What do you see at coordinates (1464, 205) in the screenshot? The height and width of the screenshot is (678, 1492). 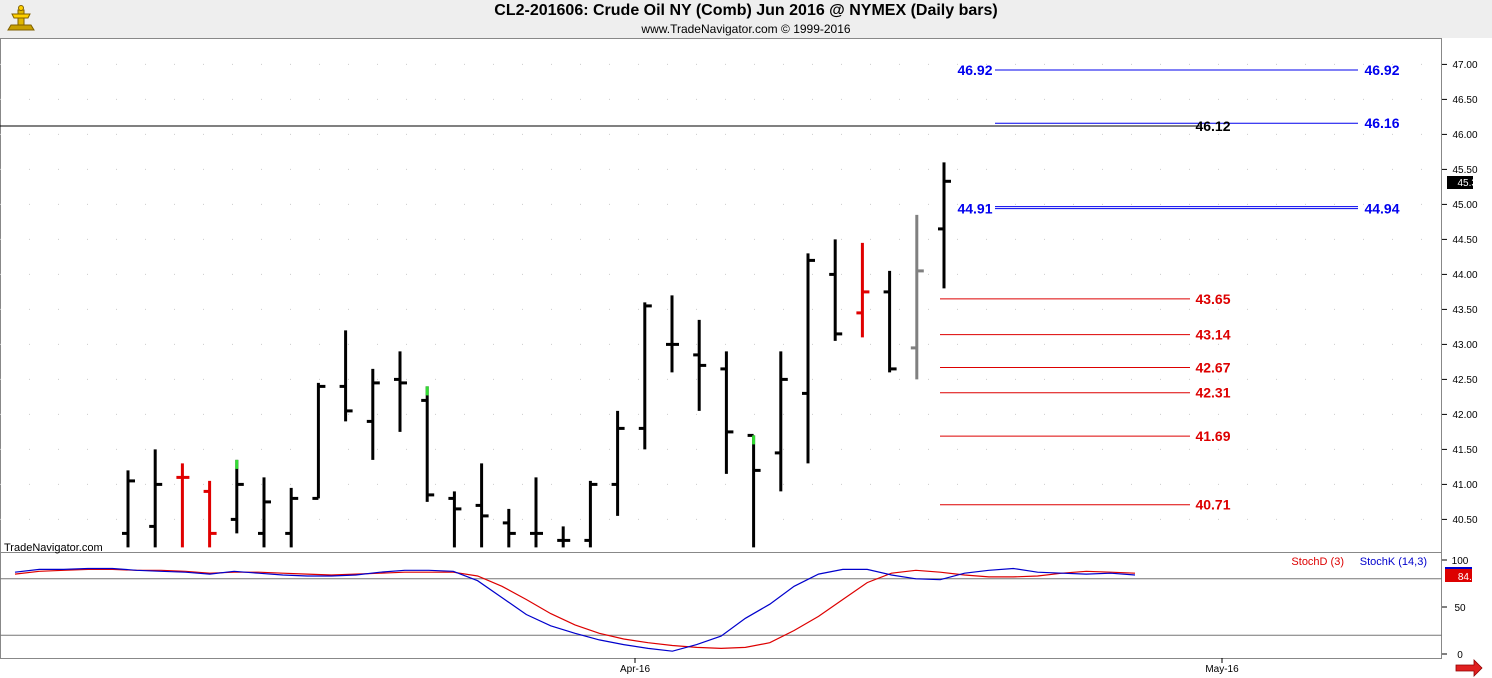 I see `price-tick-label: 45.00` at bounding box center [1464, 205].